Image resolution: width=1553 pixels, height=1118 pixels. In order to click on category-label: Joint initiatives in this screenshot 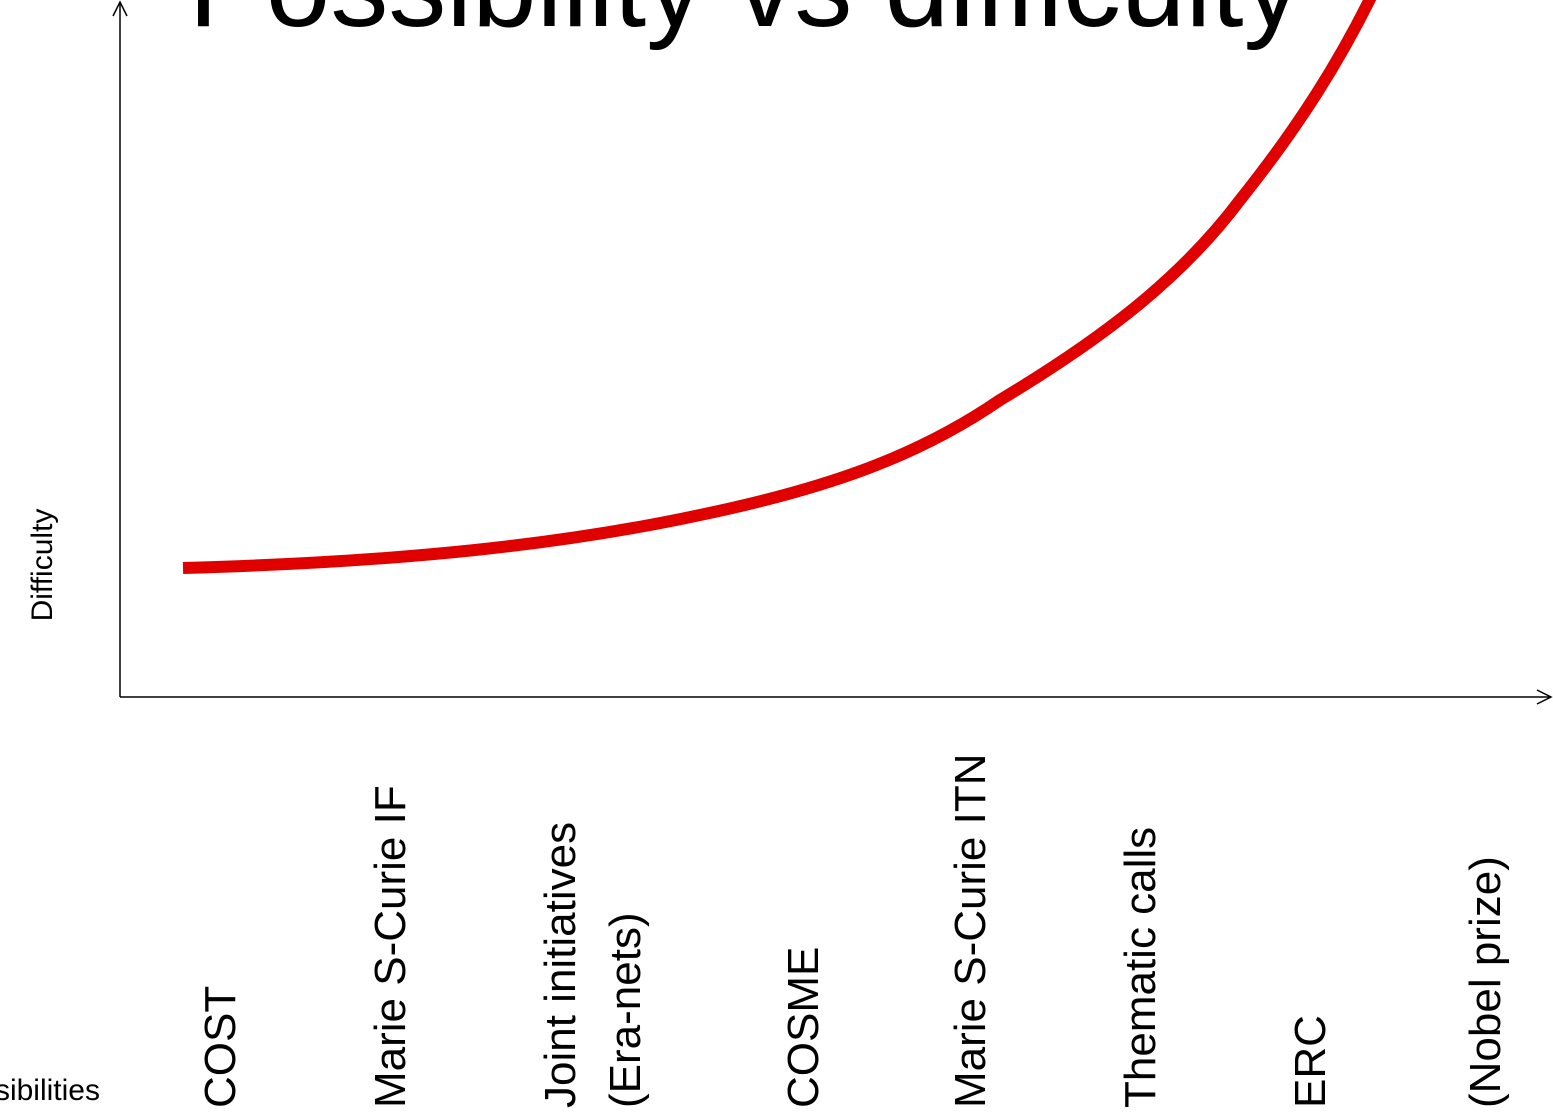, I will do `click(560, 965)`.